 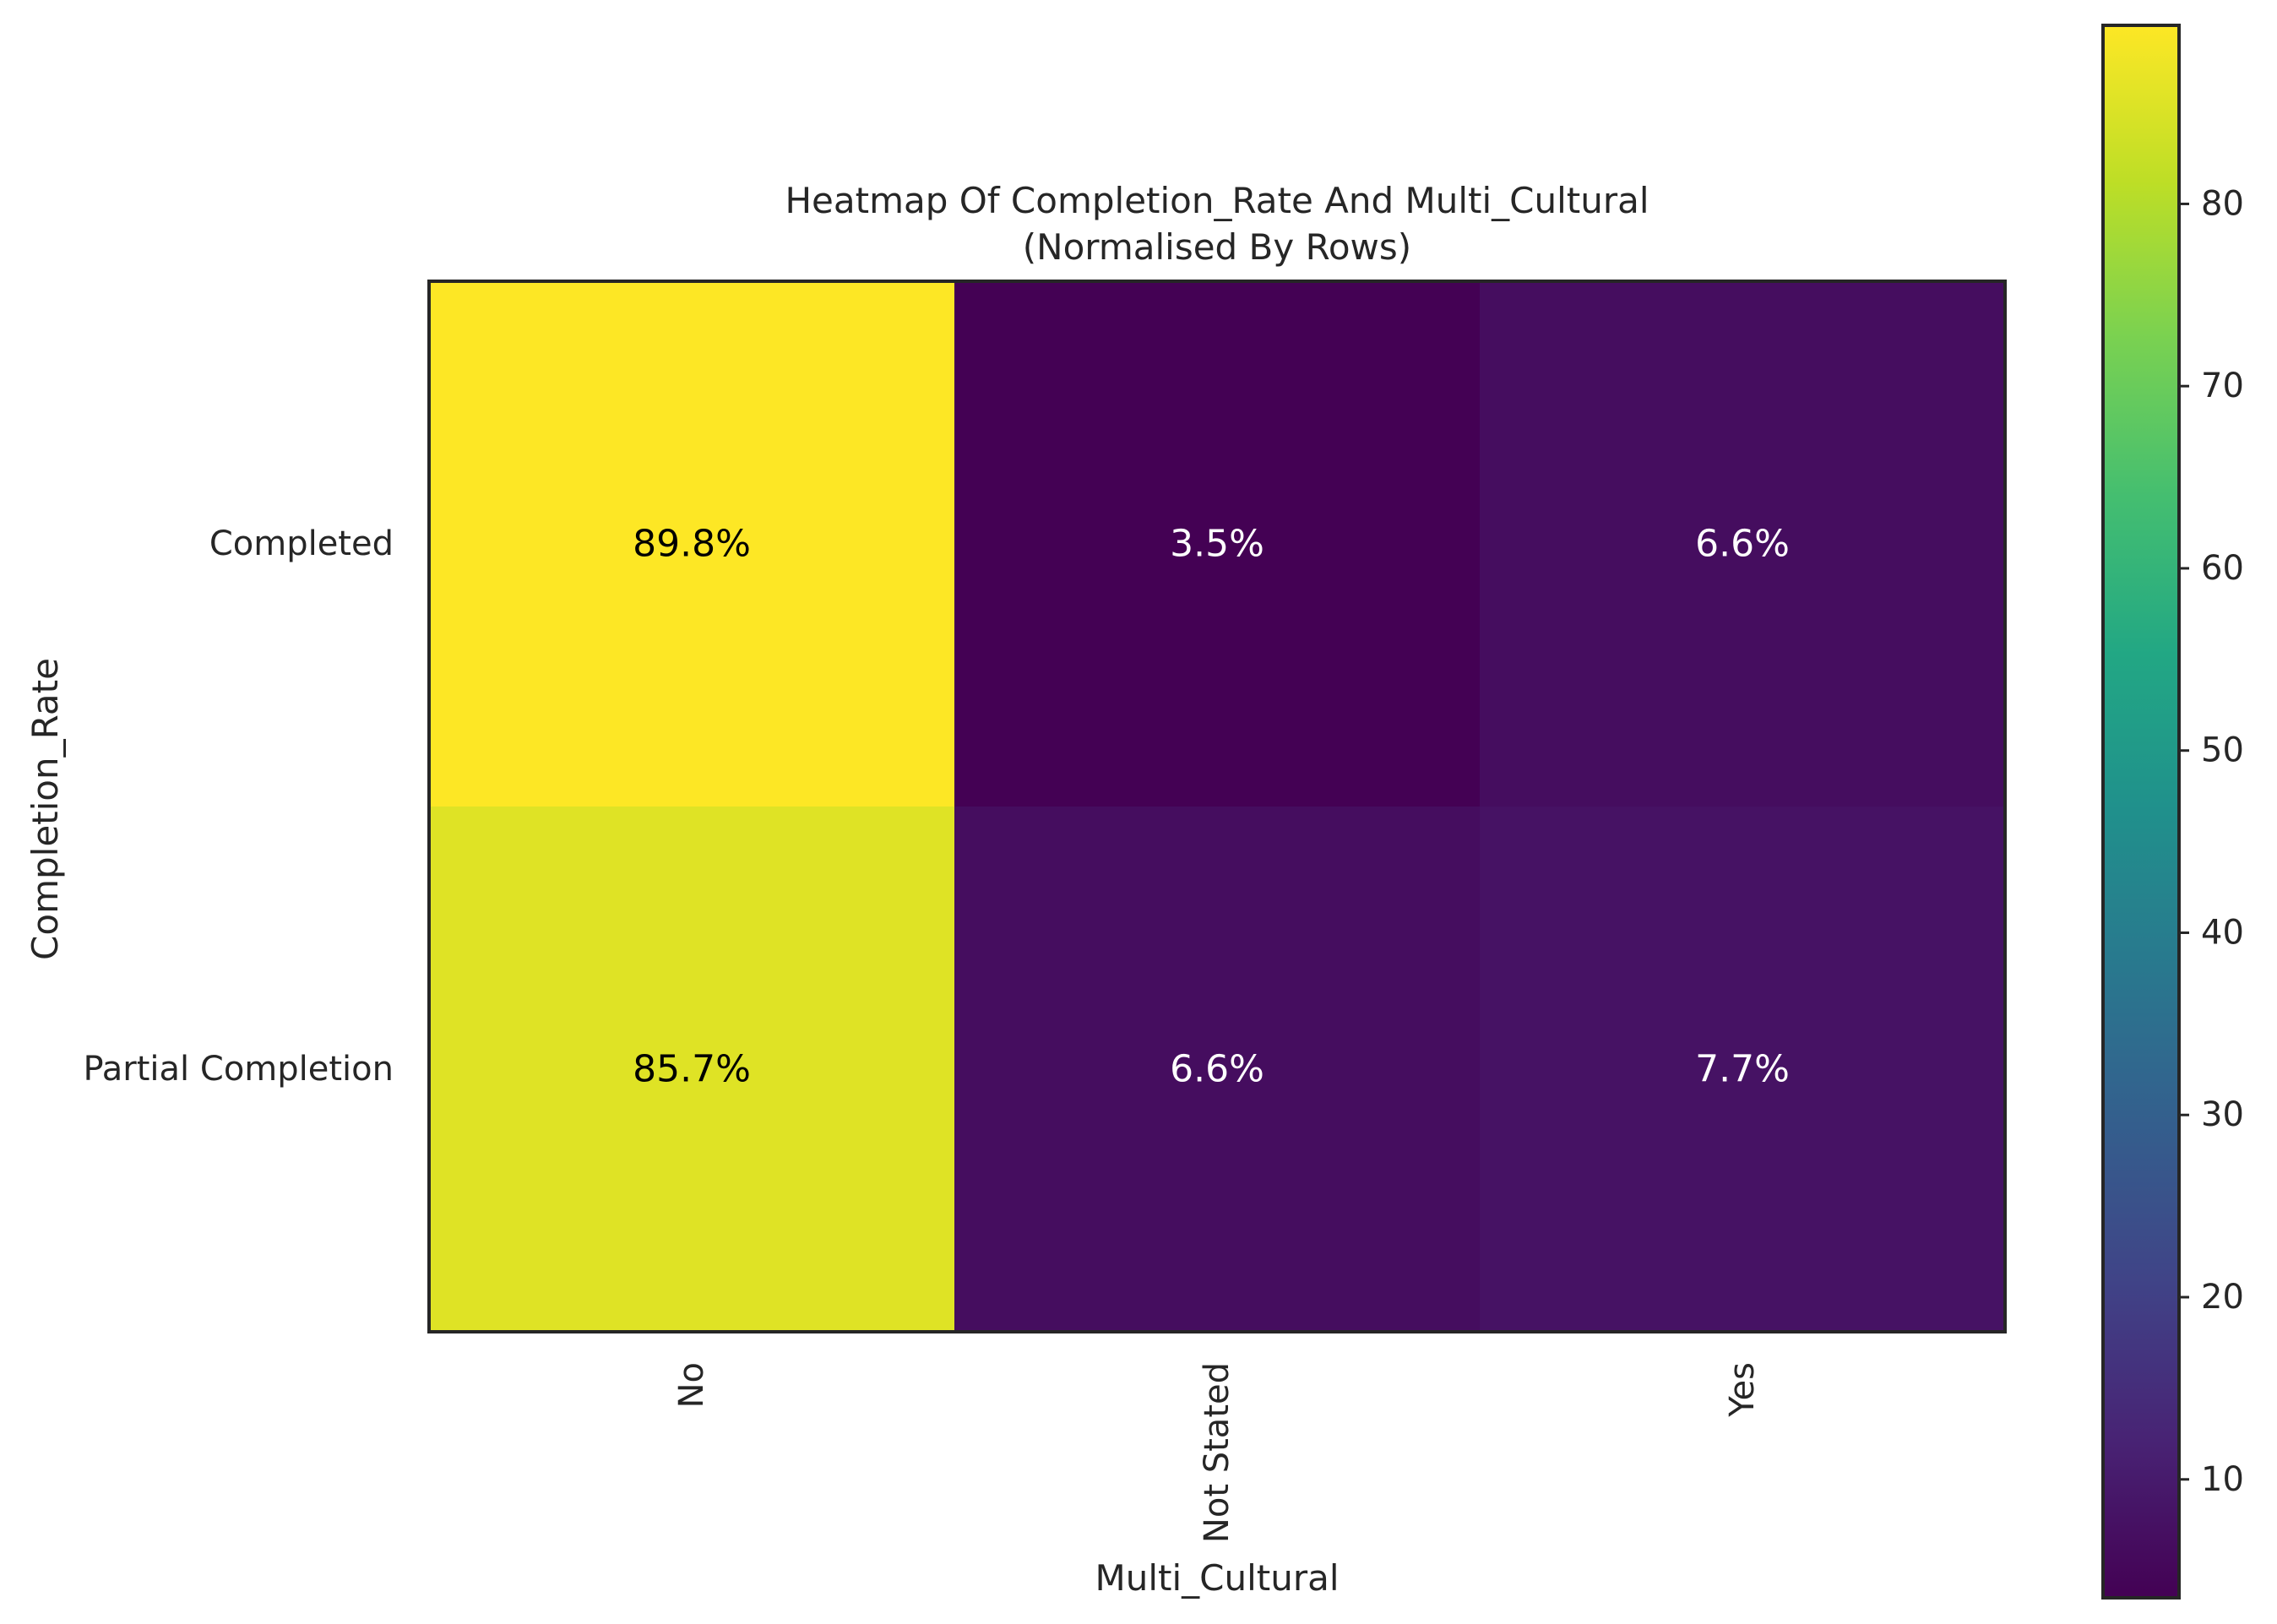 I want to click on heatmap-cell-label: 7.7%, so click(x=1742, y=1069).